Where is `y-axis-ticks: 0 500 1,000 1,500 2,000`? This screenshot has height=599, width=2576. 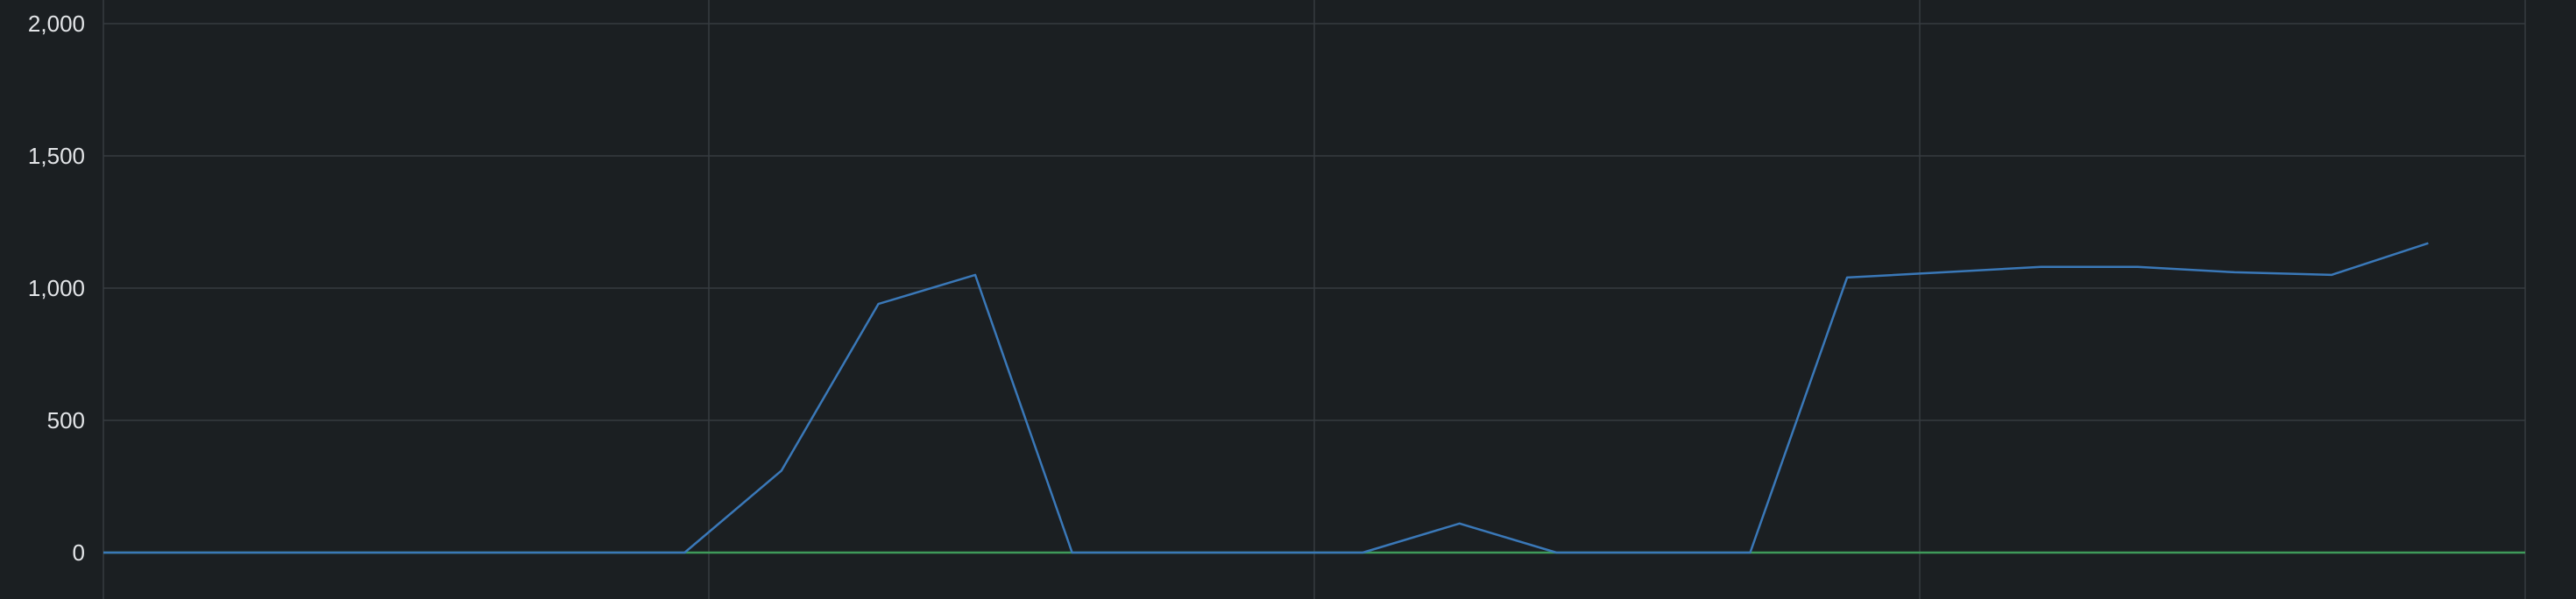 y-axis-ticks: 0 500 1,000 1,500 2,000 is located at coordinates (56, 289).